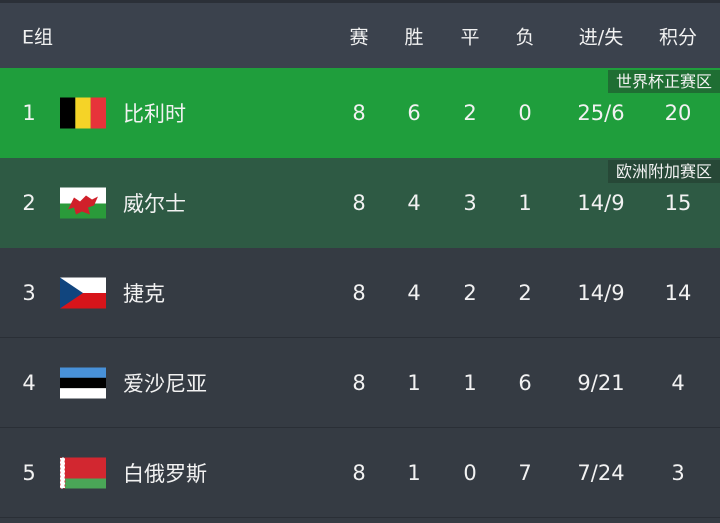  I want to click on lost: 2, so click(525, 292).